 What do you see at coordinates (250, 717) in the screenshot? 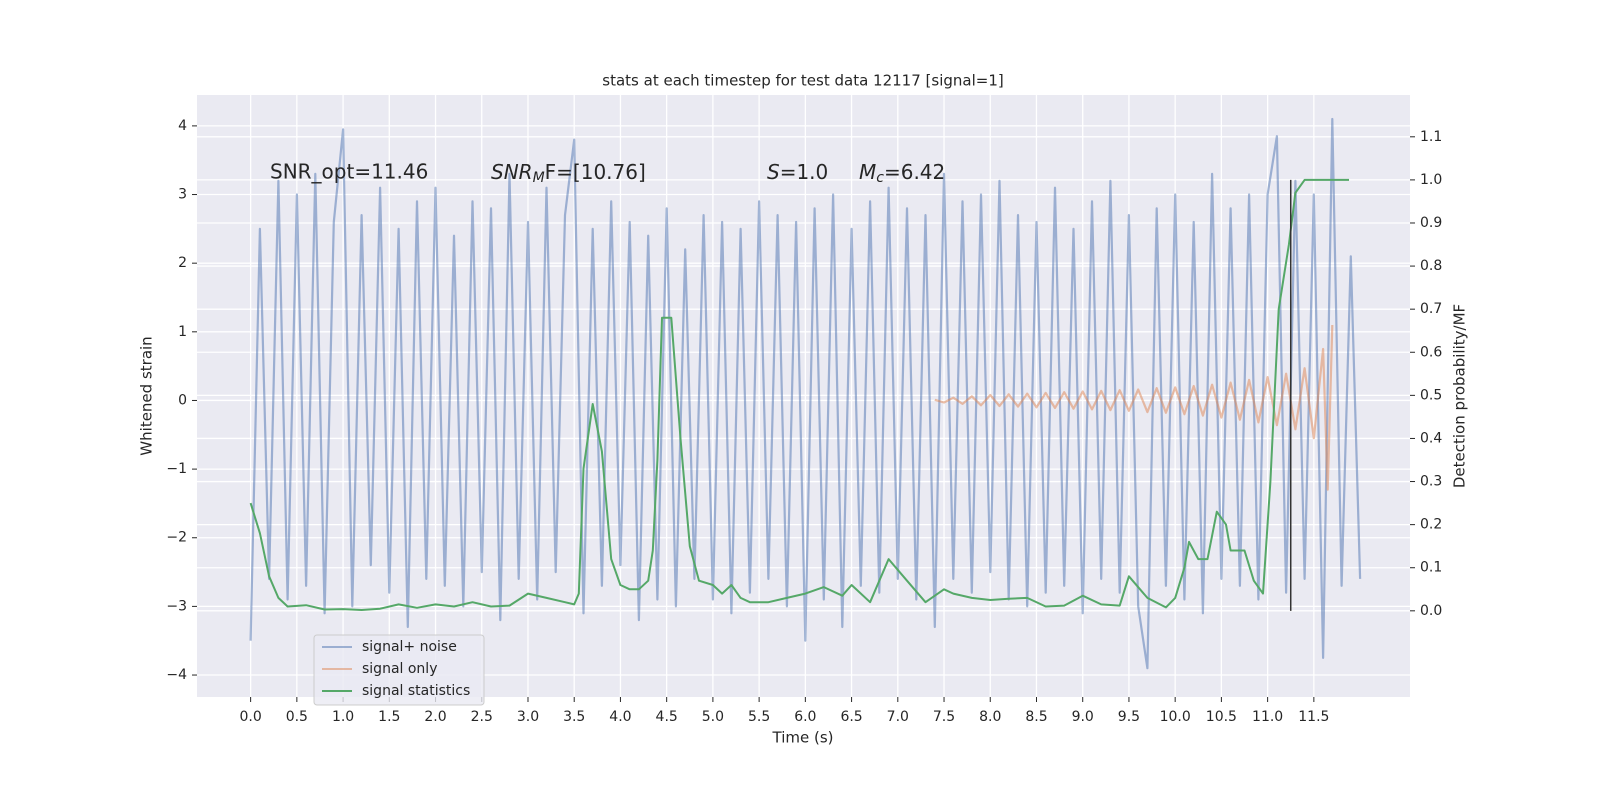
I see `x-tick-label: 0.0` at bounding box center [250, 717].